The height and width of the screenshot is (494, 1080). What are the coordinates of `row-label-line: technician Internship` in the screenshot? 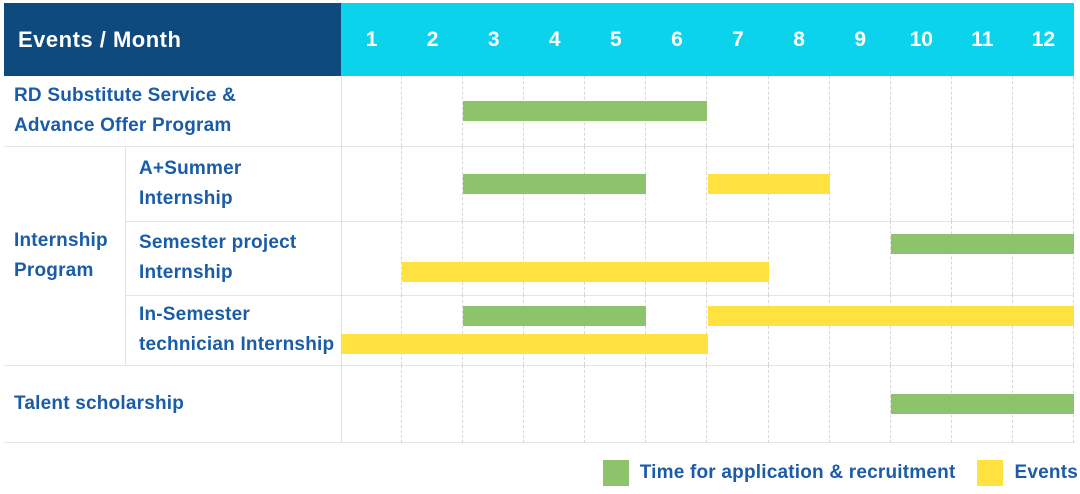 It's located at (237, 344).